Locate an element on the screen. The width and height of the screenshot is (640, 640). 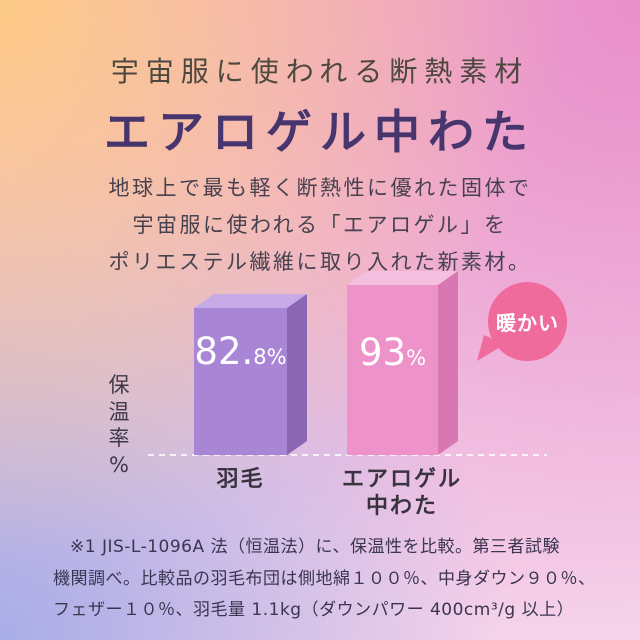
footnote-line: ※1 JIS-L-1096A 法（恒温法）に、保温性を比較。第三者試験 is located at coordinates (315, 547).